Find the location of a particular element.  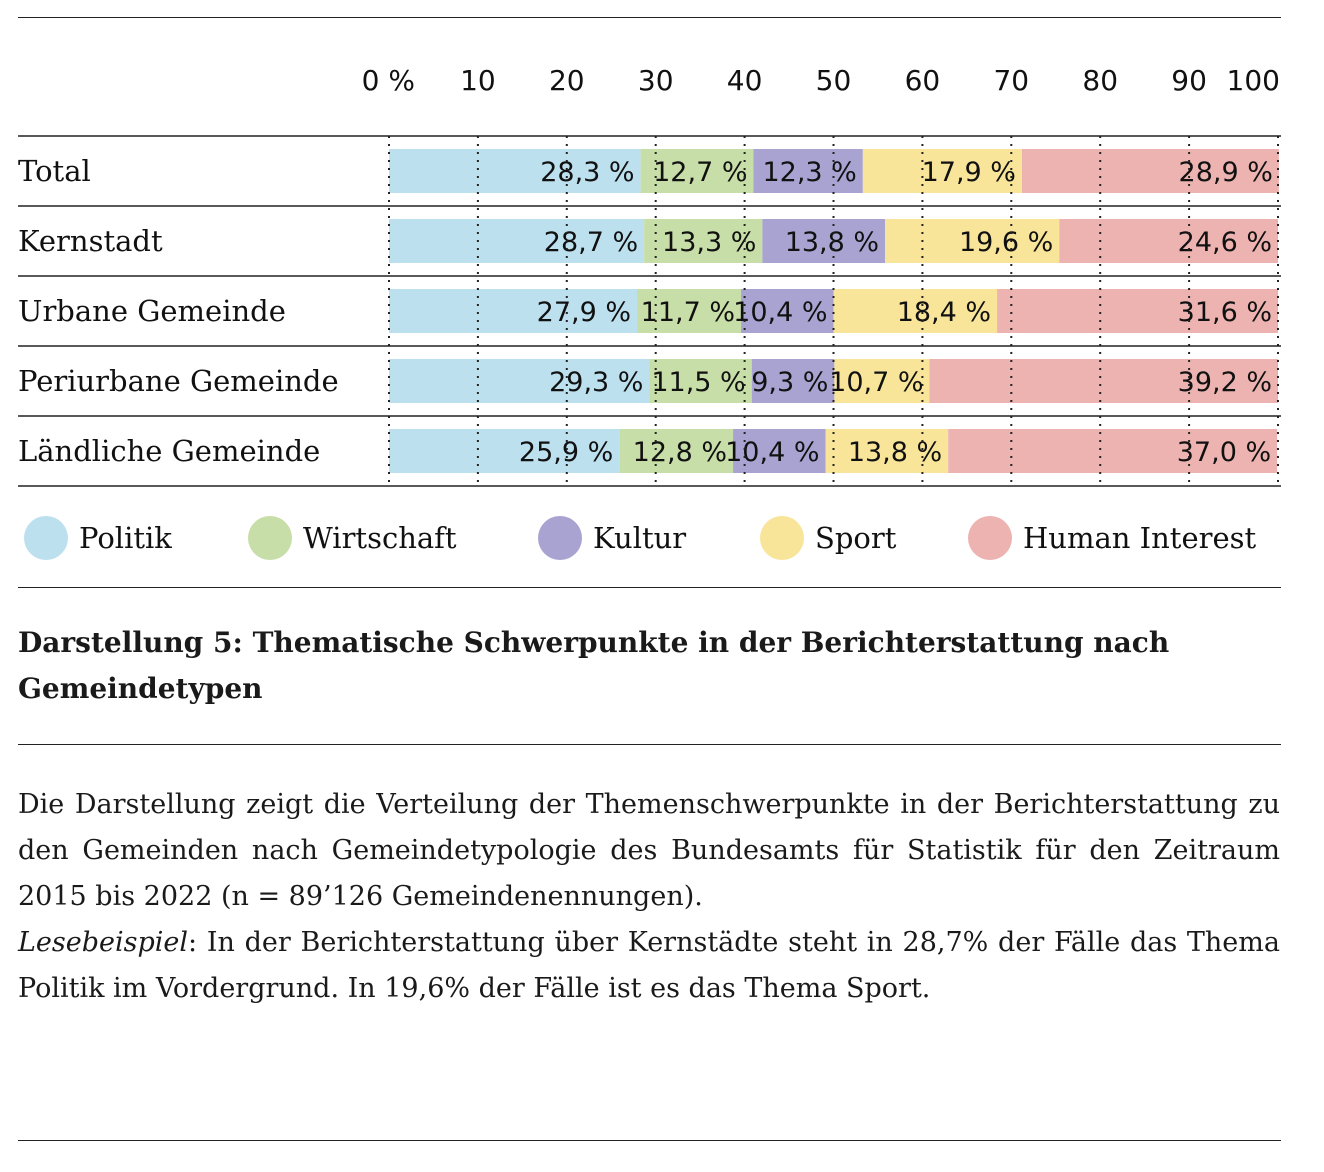

category-label: Ländliche Gemeinde is located at coordinates (169, 451).